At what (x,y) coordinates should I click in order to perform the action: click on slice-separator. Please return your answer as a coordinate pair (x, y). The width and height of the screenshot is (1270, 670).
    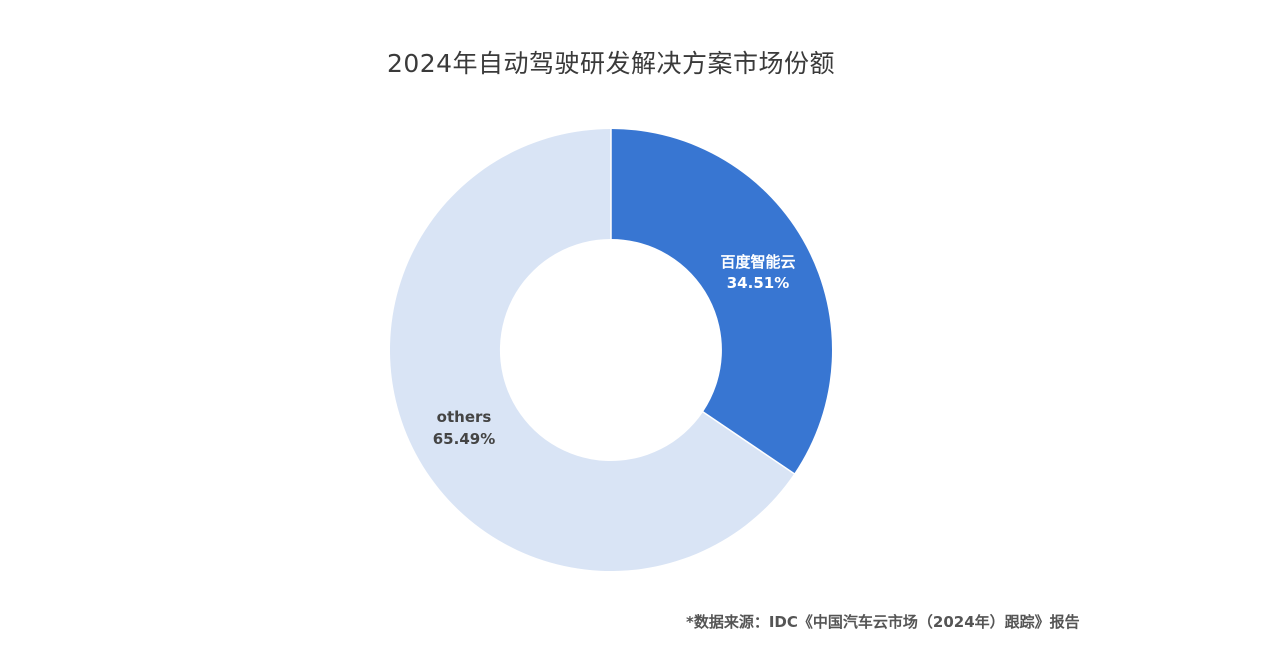
    Looking at the image, I should click on (748, 442).